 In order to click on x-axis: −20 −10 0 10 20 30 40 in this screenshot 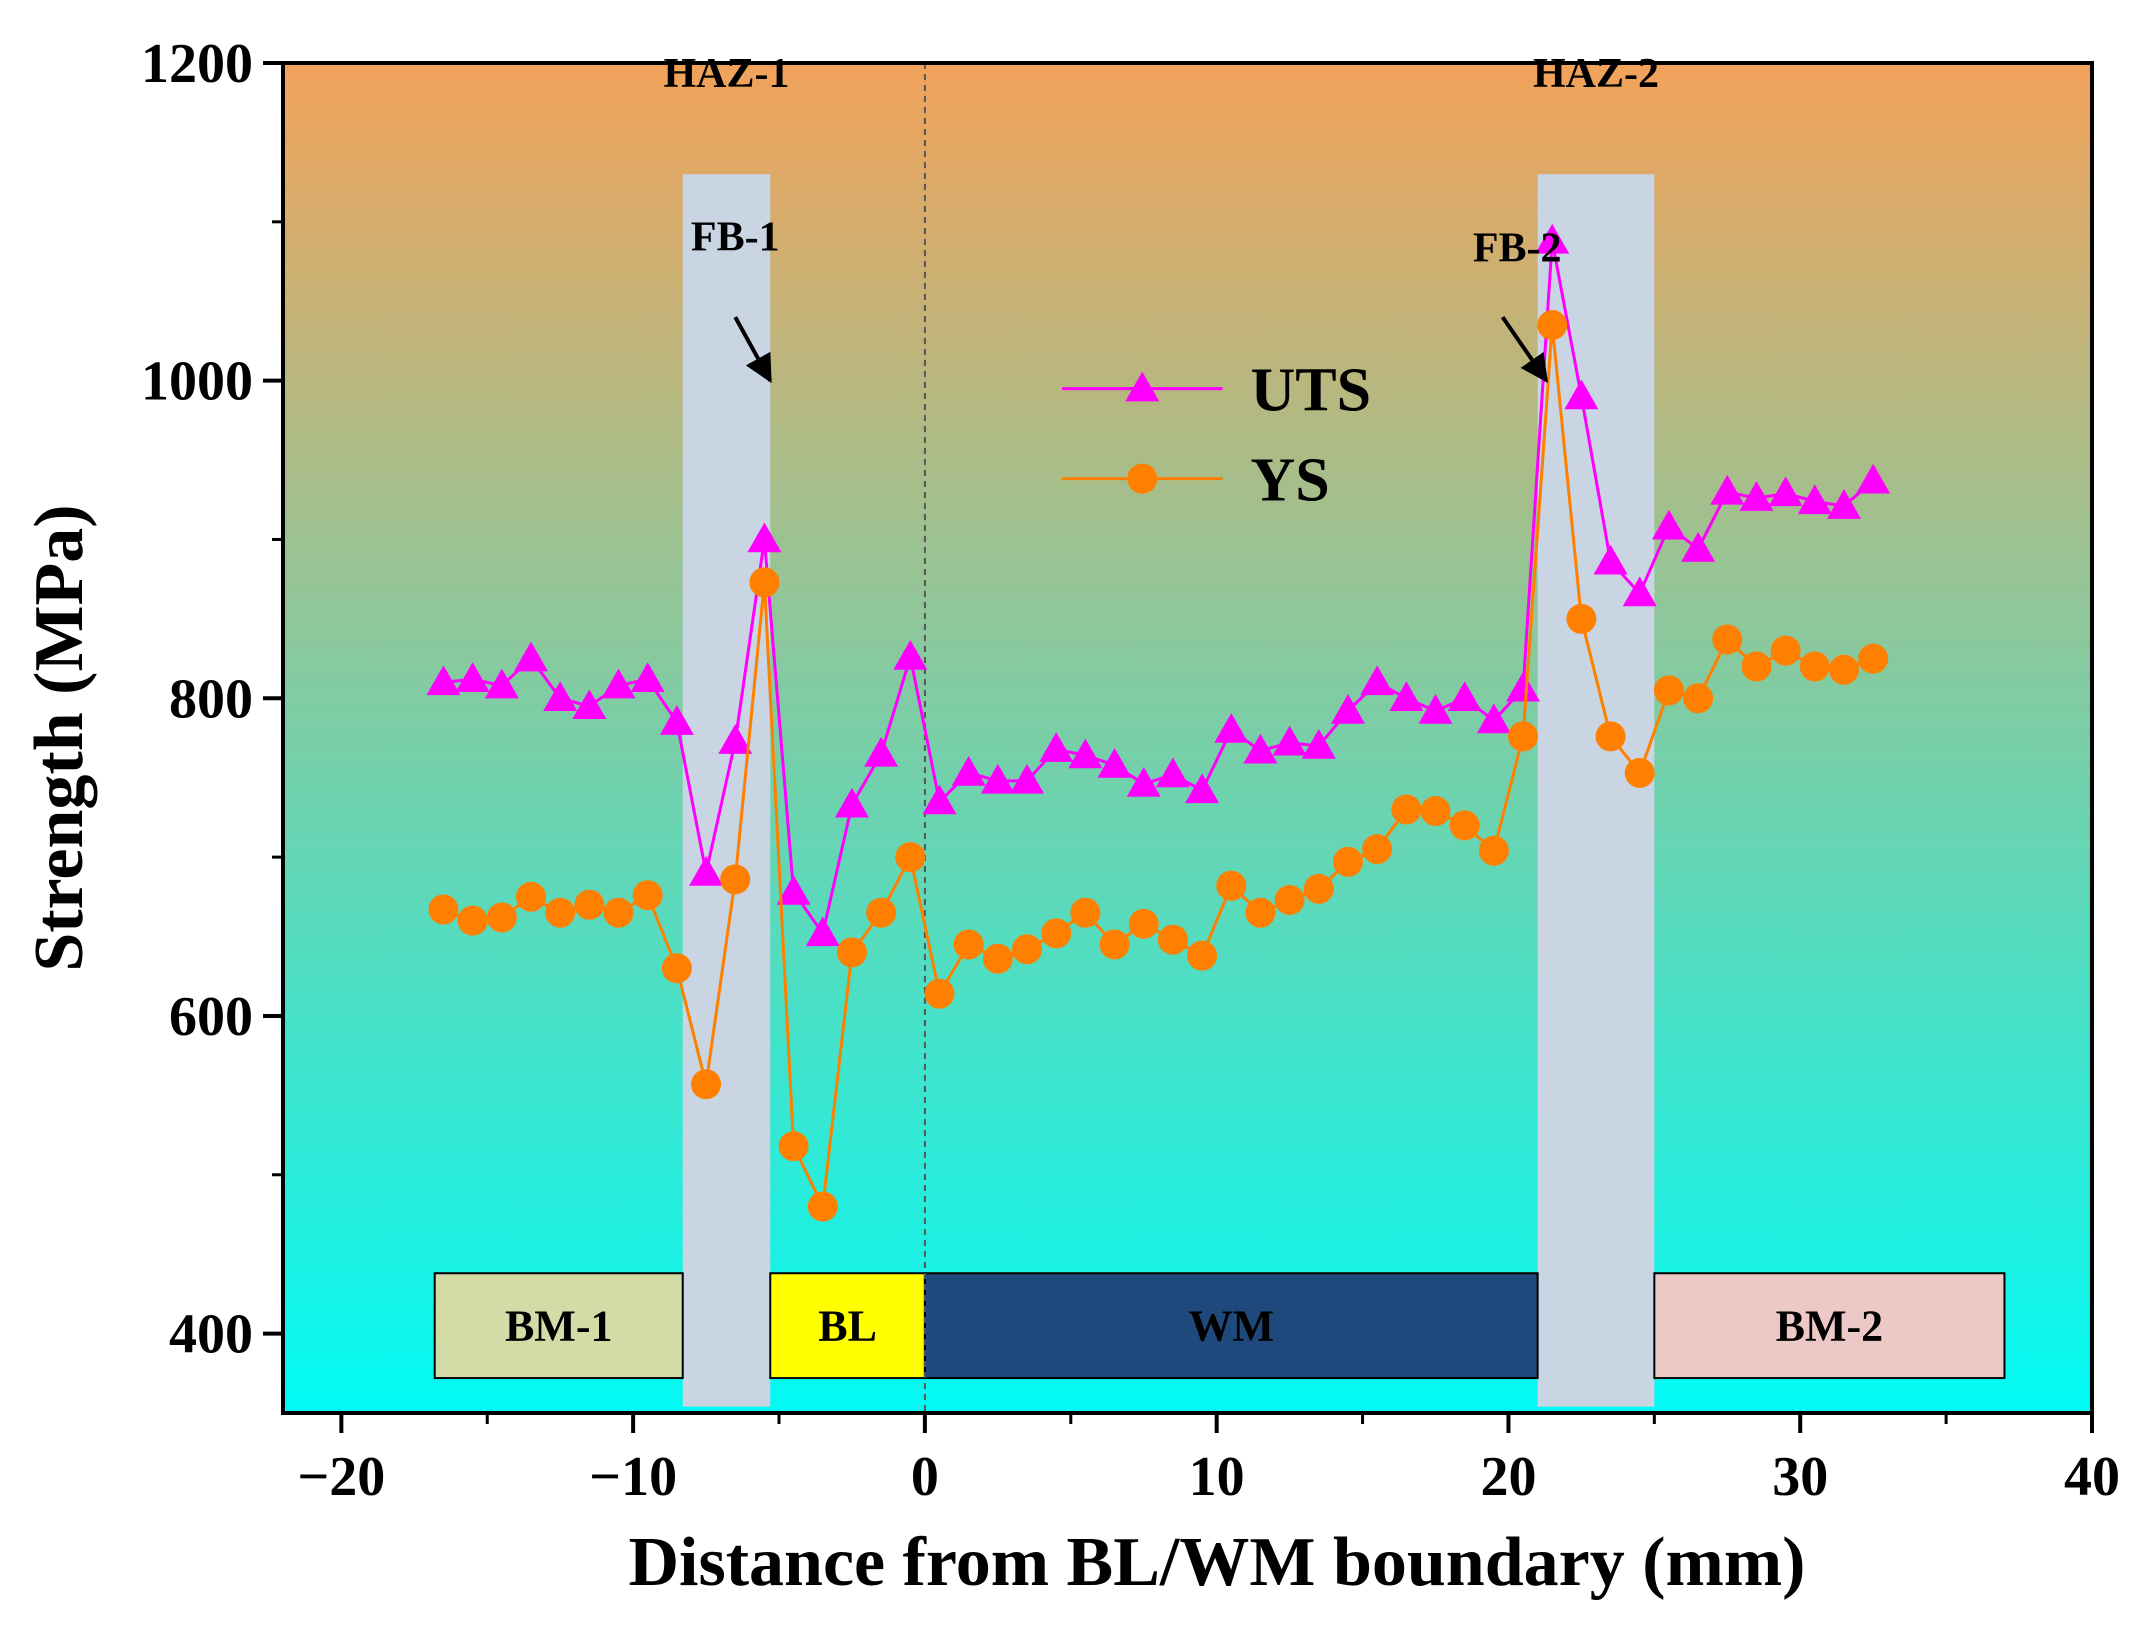, I will do `click(1208, 1460)`.